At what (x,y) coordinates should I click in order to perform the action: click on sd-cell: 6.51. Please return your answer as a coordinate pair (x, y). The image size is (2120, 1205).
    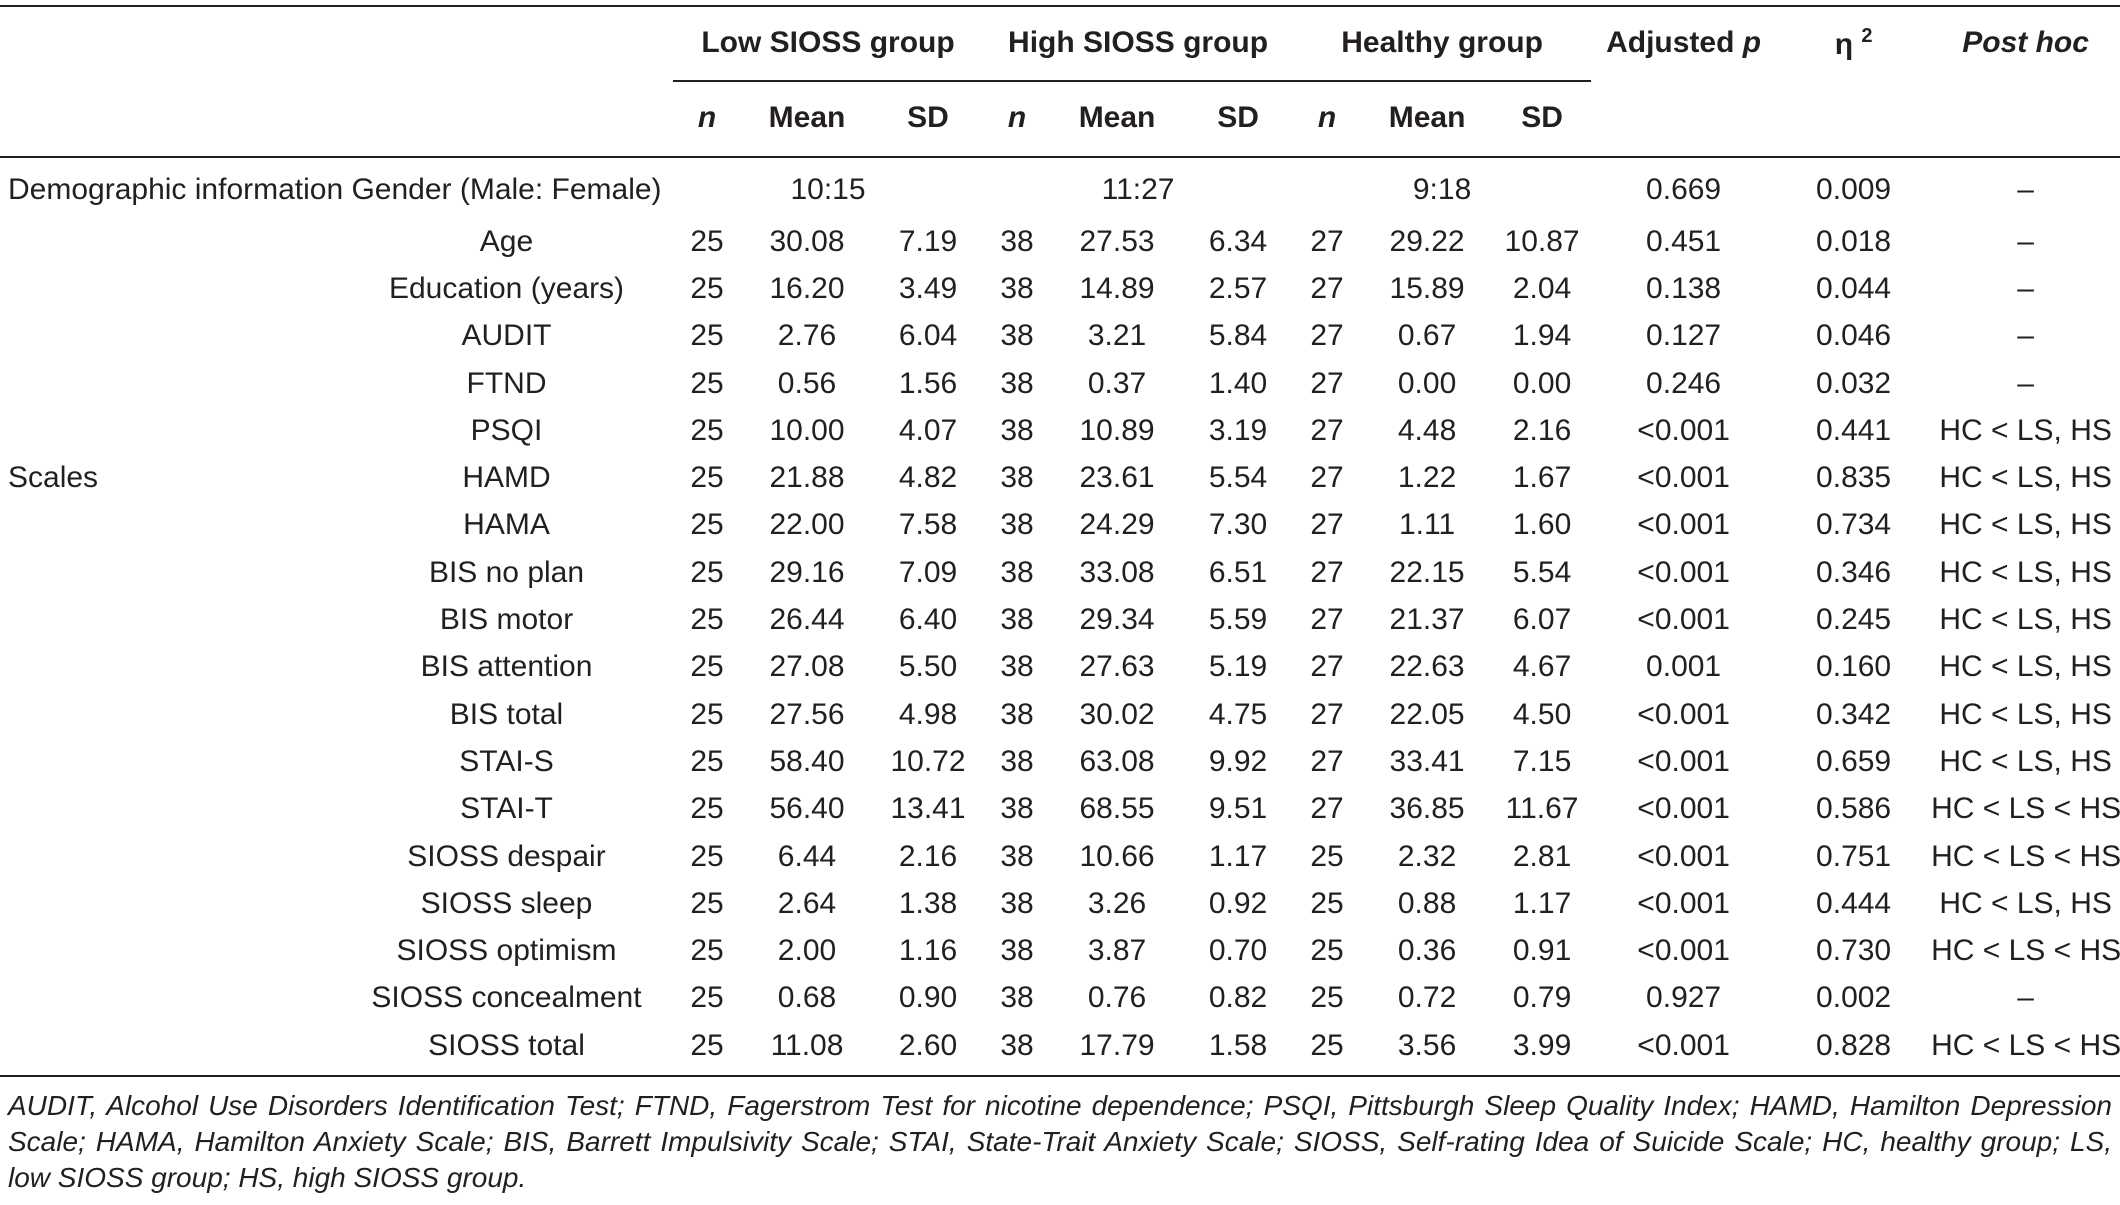
    Looking at the image, I should click on (1238, 572).